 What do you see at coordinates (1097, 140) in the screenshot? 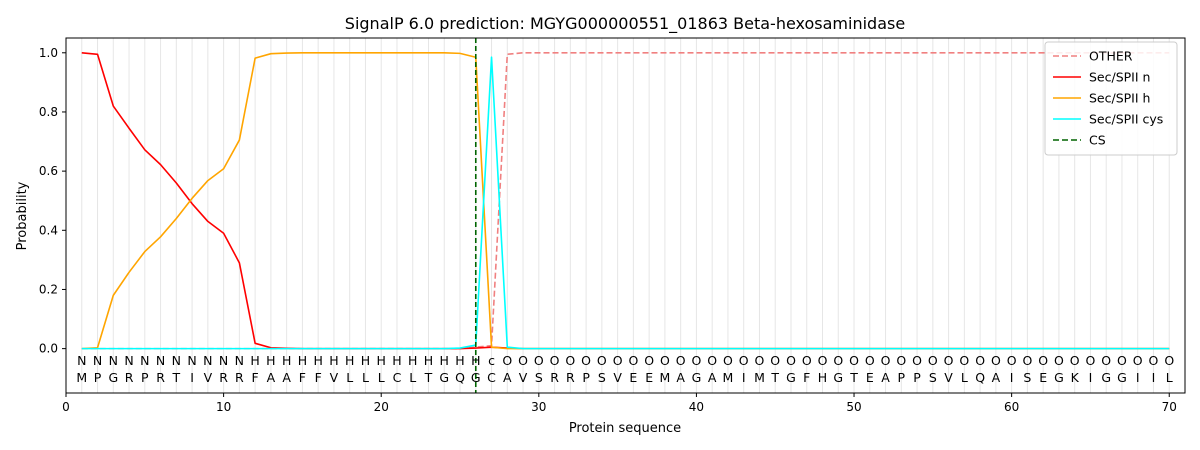
I see `legend-label: CS` at bounding box center [1097, 140].